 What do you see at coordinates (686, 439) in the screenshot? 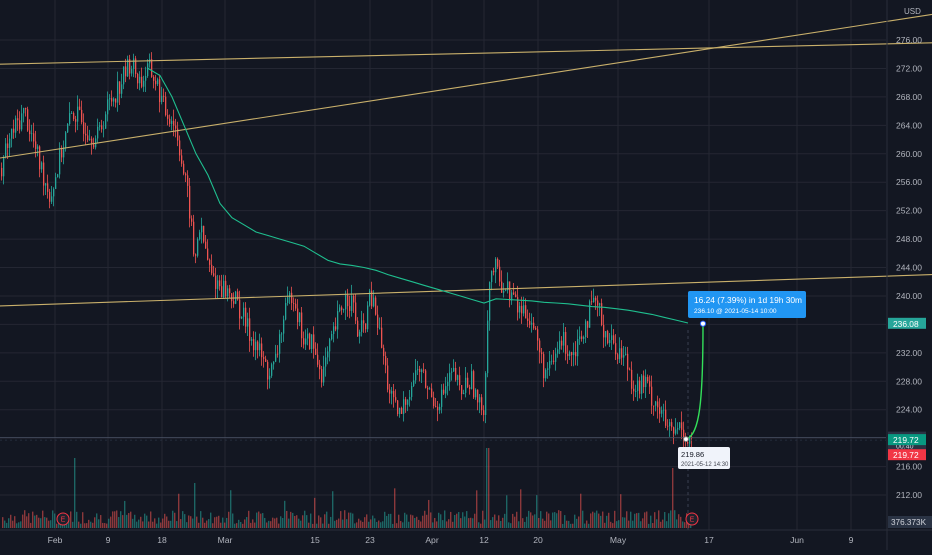
I see `projection-start-point` at bounding box center [686, 439].